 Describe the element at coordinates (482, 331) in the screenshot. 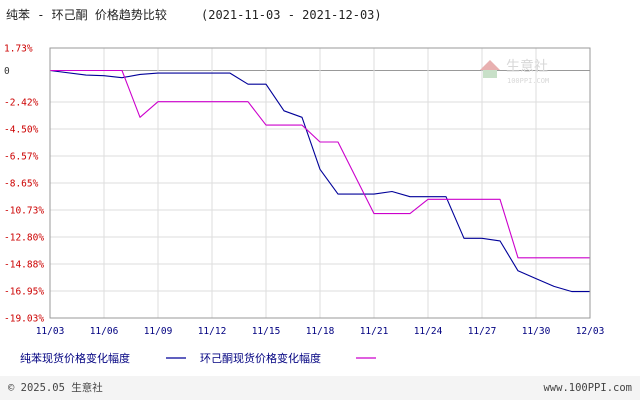

I see `x-tick-label: 11/27` at that location.